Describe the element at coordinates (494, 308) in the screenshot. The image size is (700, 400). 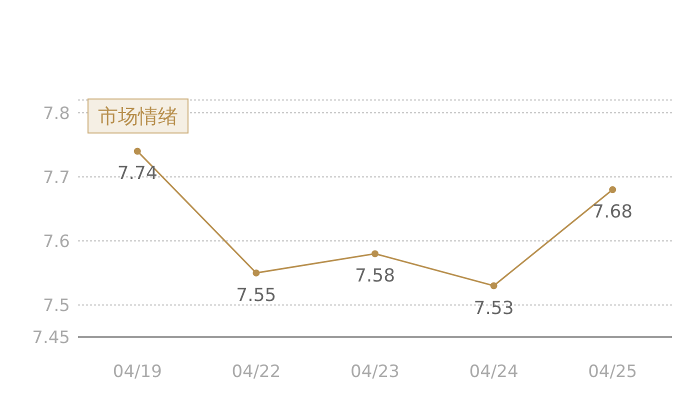
I see `data-label: 7.53` at that location.